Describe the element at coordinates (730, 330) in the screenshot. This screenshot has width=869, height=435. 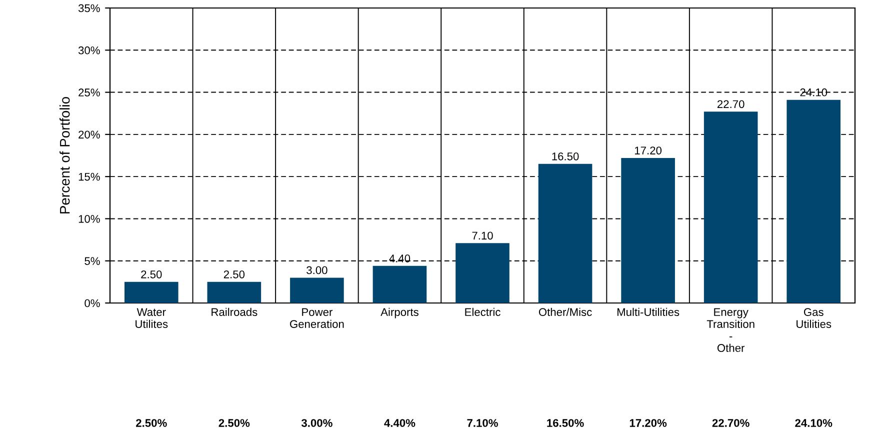
I see `x-tick-label: Energy Transition - Other` at that location.